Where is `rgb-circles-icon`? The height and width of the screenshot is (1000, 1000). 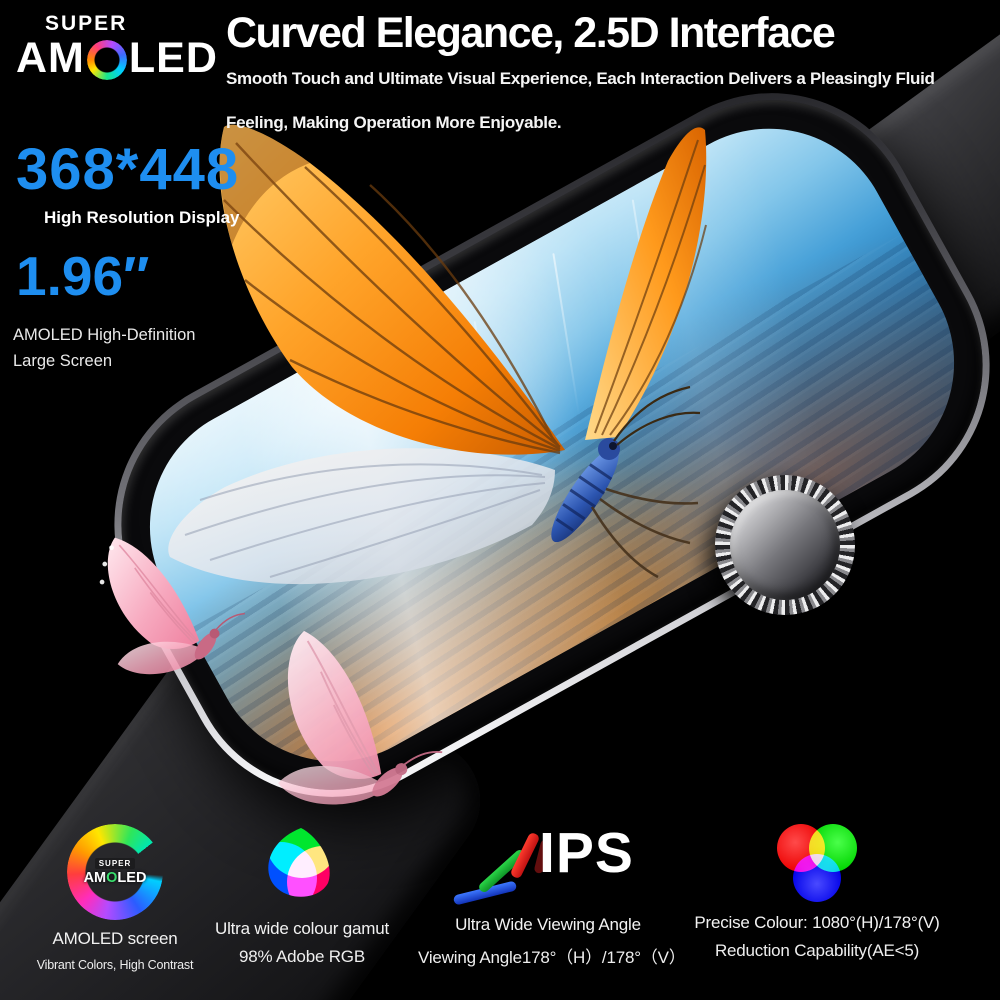
rgb-circles-icon is located at coordinates (817, 864).